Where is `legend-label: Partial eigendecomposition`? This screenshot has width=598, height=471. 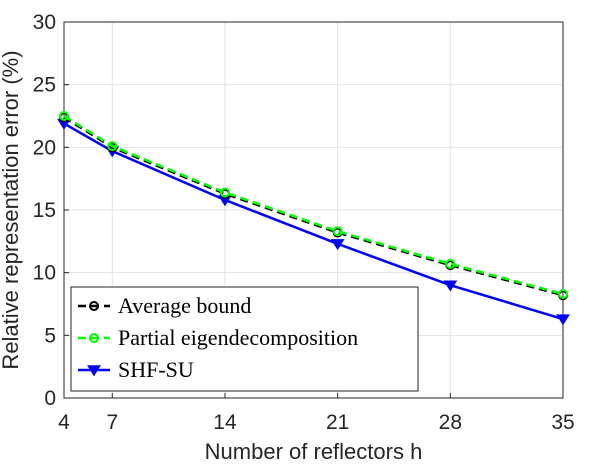 legend-label: Partial eigendecomposition is located at coordinates (238, 337).